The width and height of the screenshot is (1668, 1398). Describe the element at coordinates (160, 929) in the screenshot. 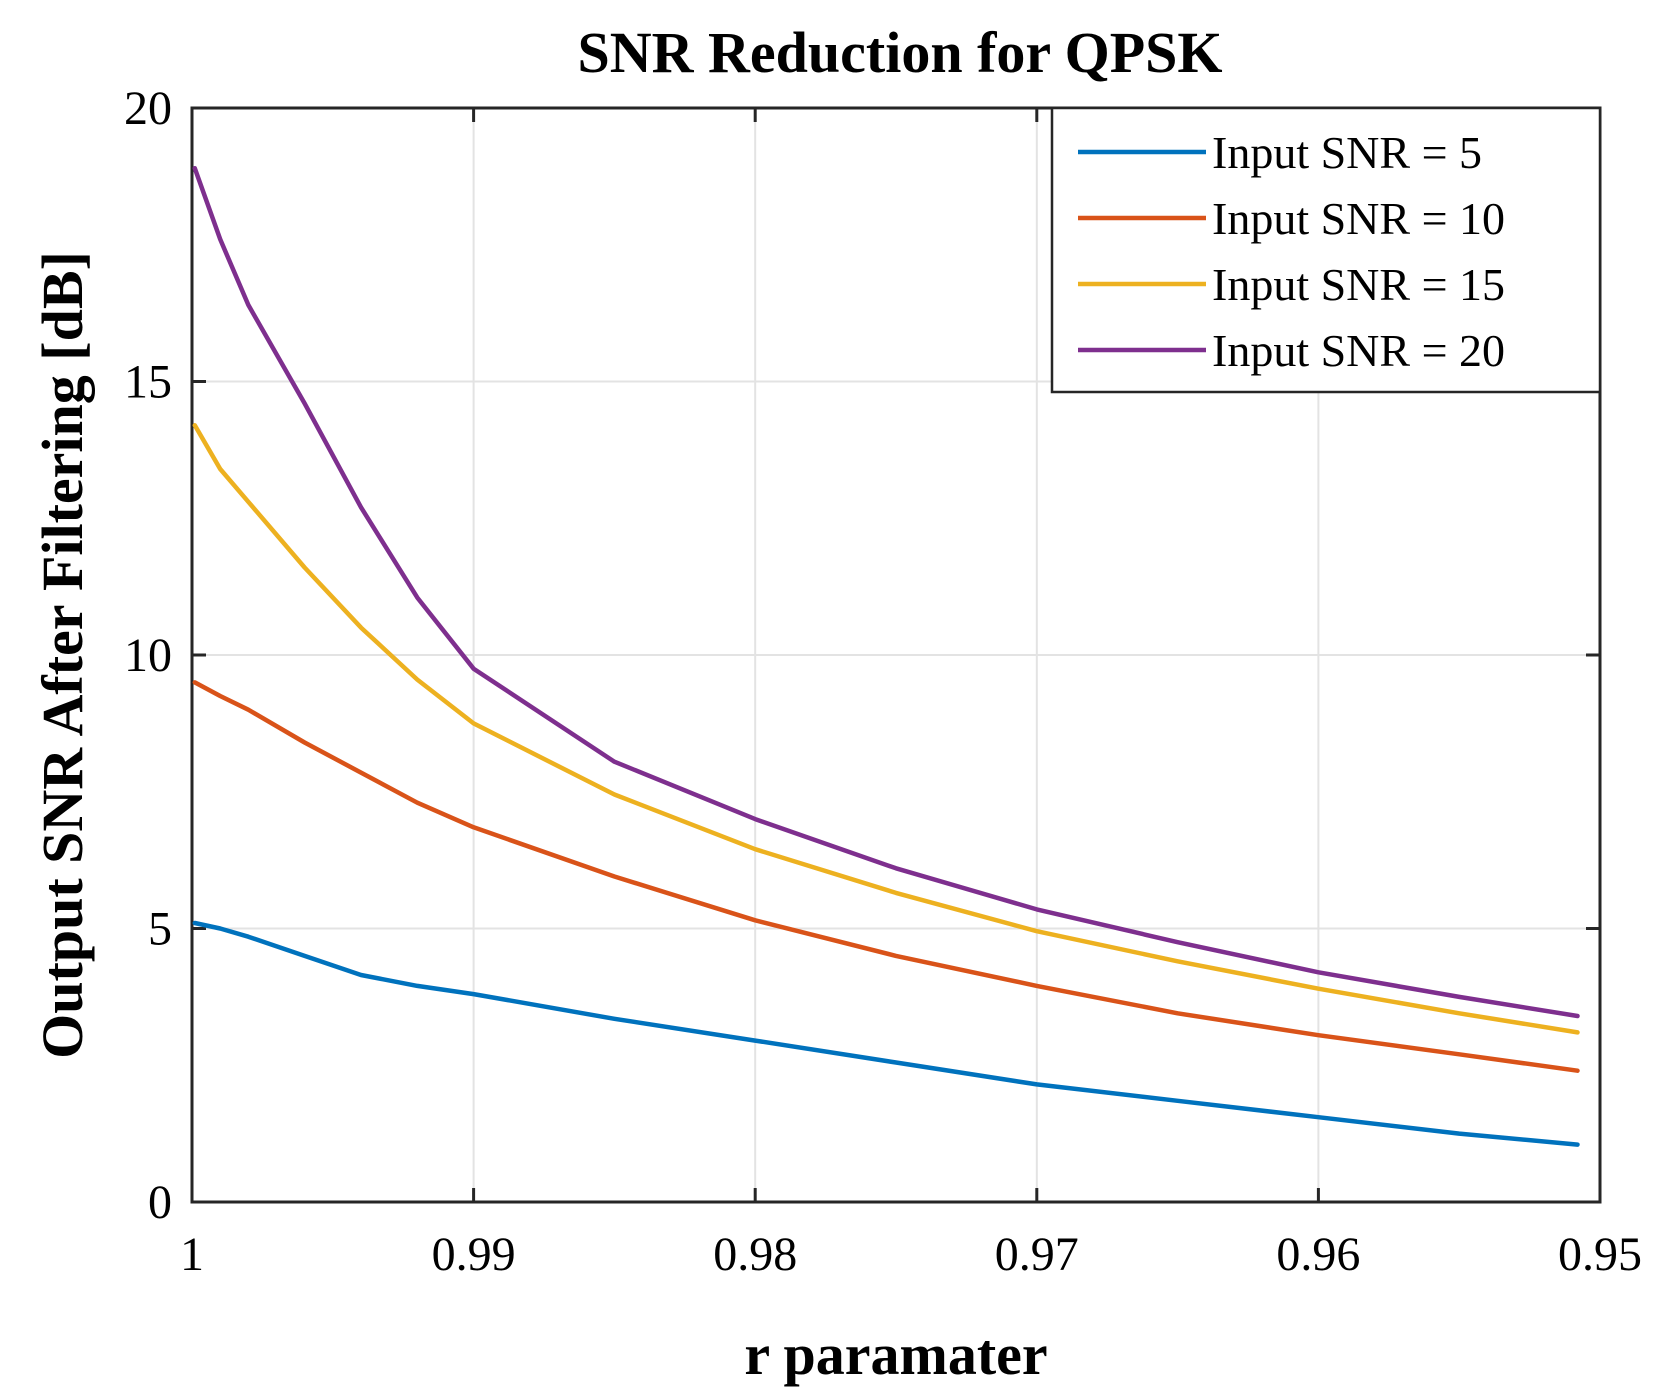

I see `y-tick-label: 5` at that location.